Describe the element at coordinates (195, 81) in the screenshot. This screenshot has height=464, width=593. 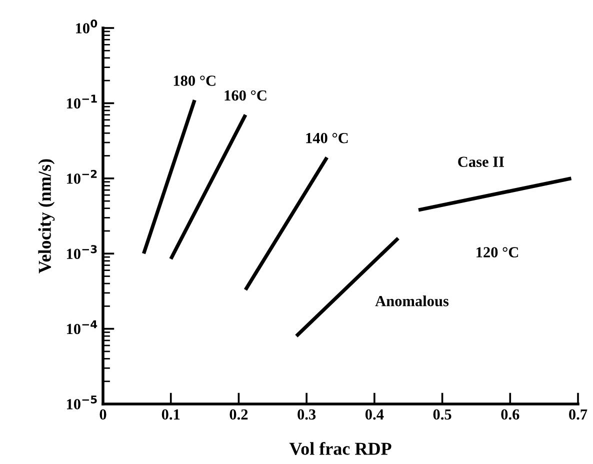
I see `series-label: 180 °C` at that location.